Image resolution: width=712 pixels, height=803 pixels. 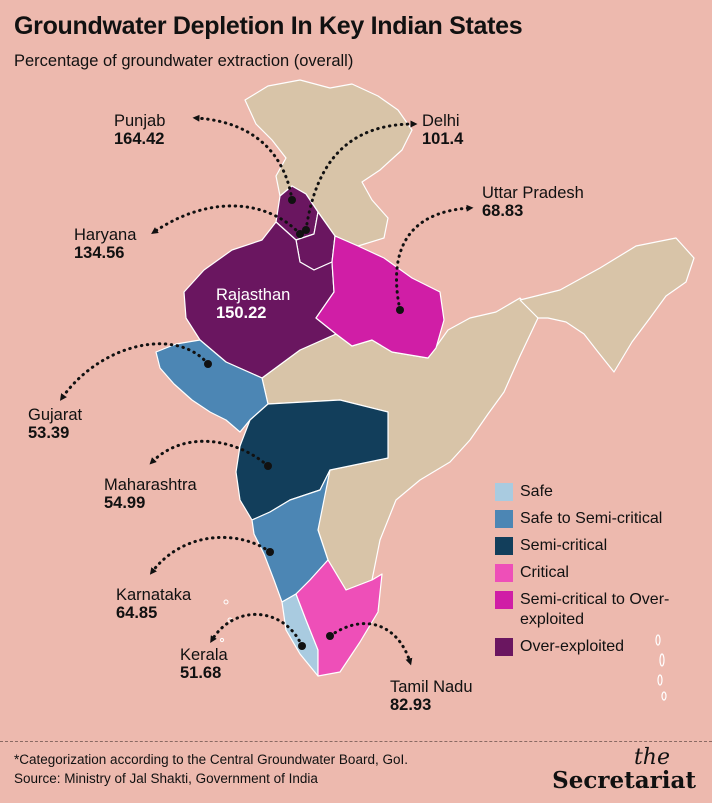 What do you see at coordinates (356, 741) in the screenshot?
I see `footer-divider` at bounding box center [356, 741].